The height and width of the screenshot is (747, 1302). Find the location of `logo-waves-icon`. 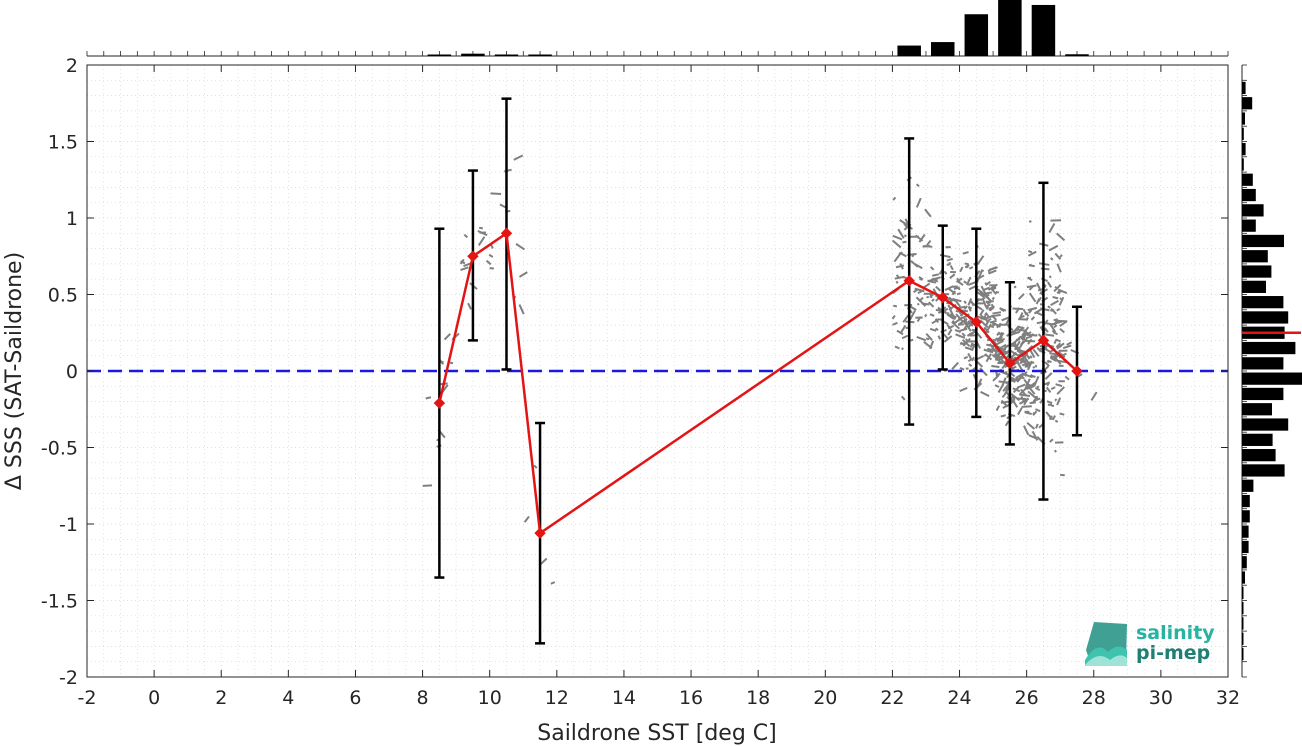

logo-waves-icon is located at coordinates (1106, 644).